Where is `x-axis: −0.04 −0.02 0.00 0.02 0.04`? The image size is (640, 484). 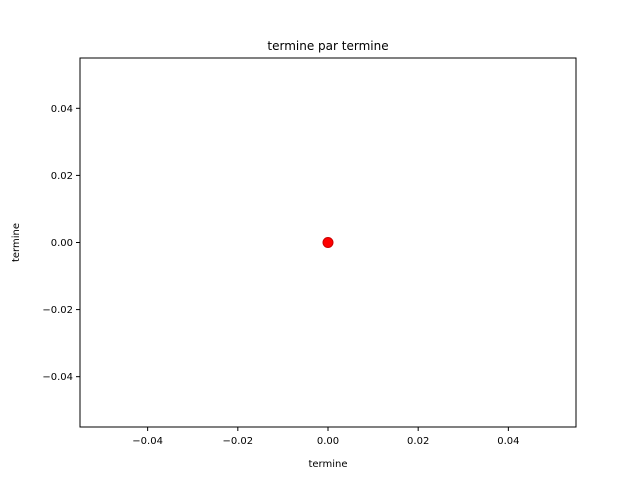
x-axis: −0.04 −0.02 0.00 0.02 0.04 is located at coordinates (325, 437).